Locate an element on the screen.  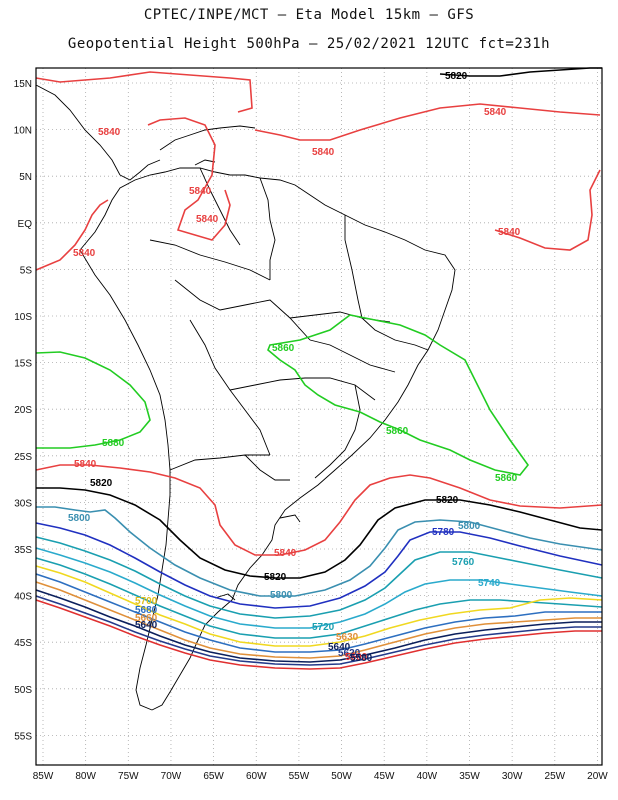
lat-tick-label: 35S is located at coordinates (23, 550).